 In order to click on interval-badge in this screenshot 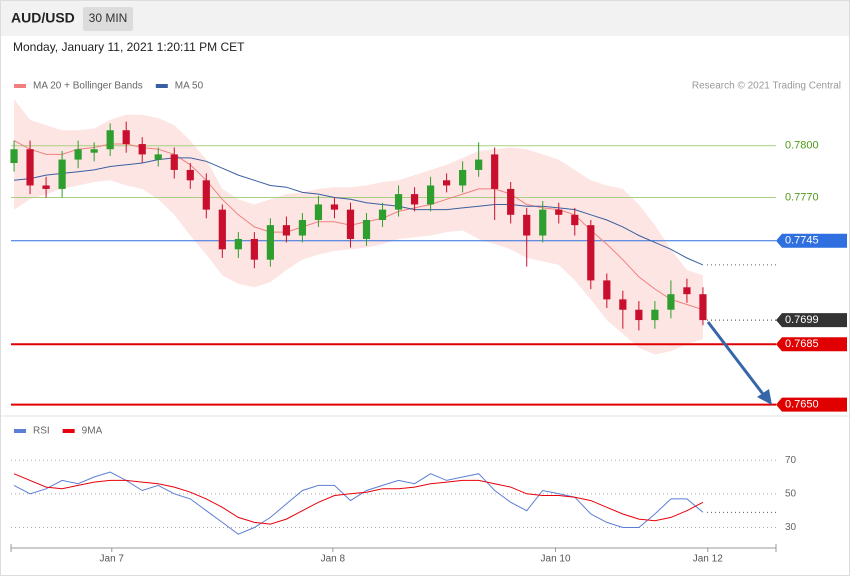, I will do `click(108, 19)`.